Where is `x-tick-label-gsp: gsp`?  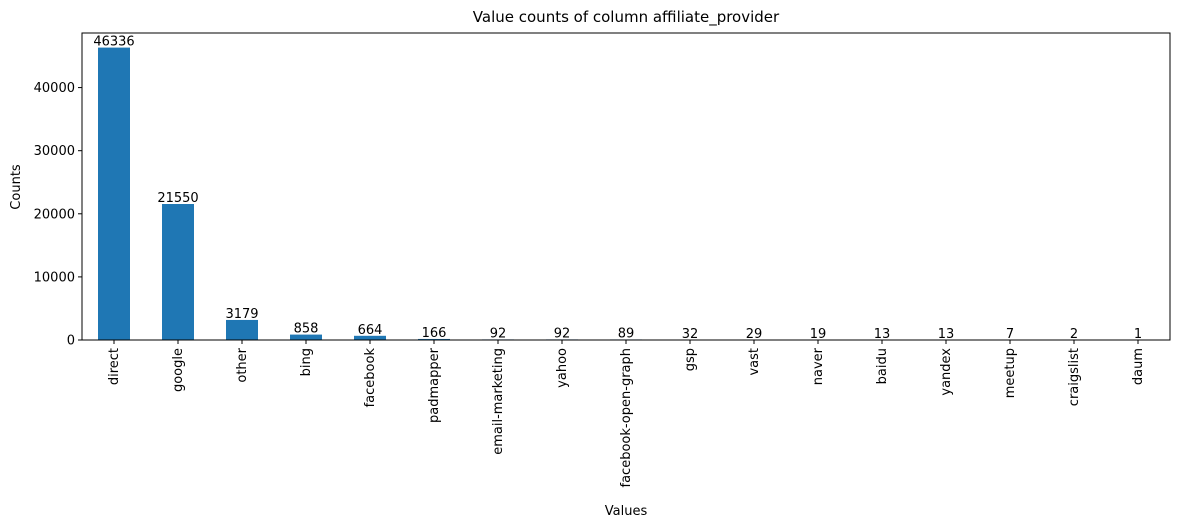
x-tick-label-gsp: gsp is located at coordinates (690, 359).